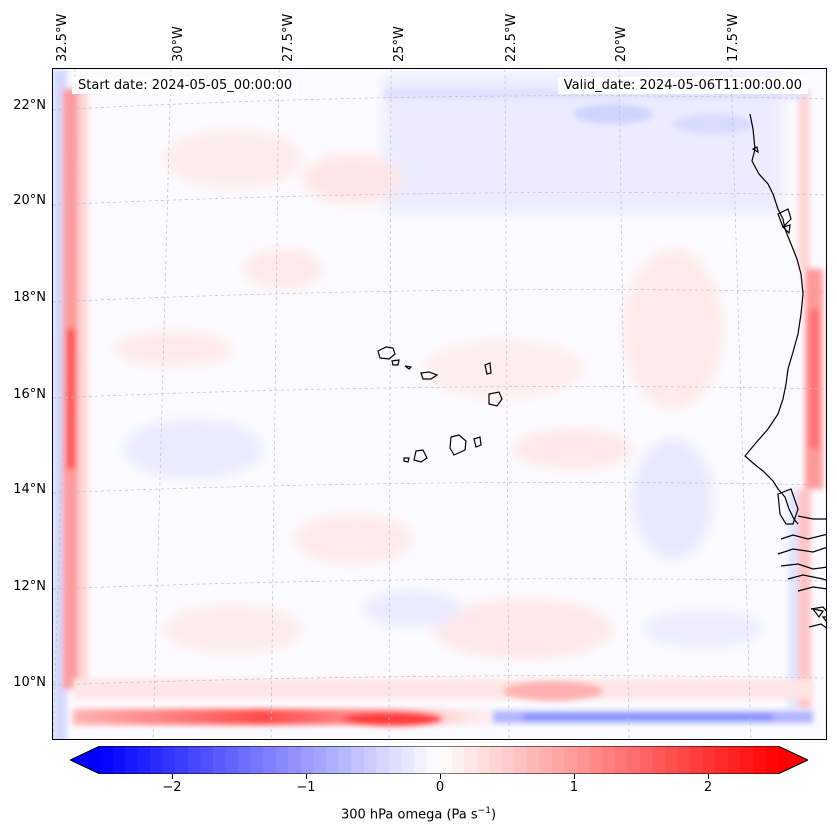 The width and height of the screenshot is (837, 839). I want to click on colorbar, so click(439, 760).